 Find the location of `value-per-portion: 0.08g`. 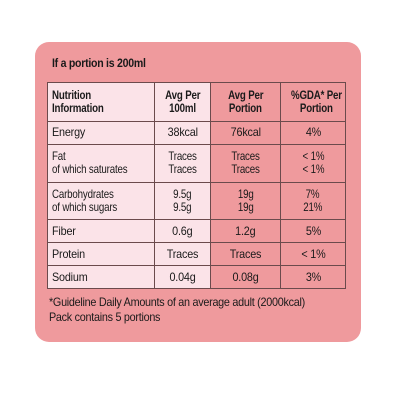

value-per-portion: 0.08g is located at coordinates (245, 277).